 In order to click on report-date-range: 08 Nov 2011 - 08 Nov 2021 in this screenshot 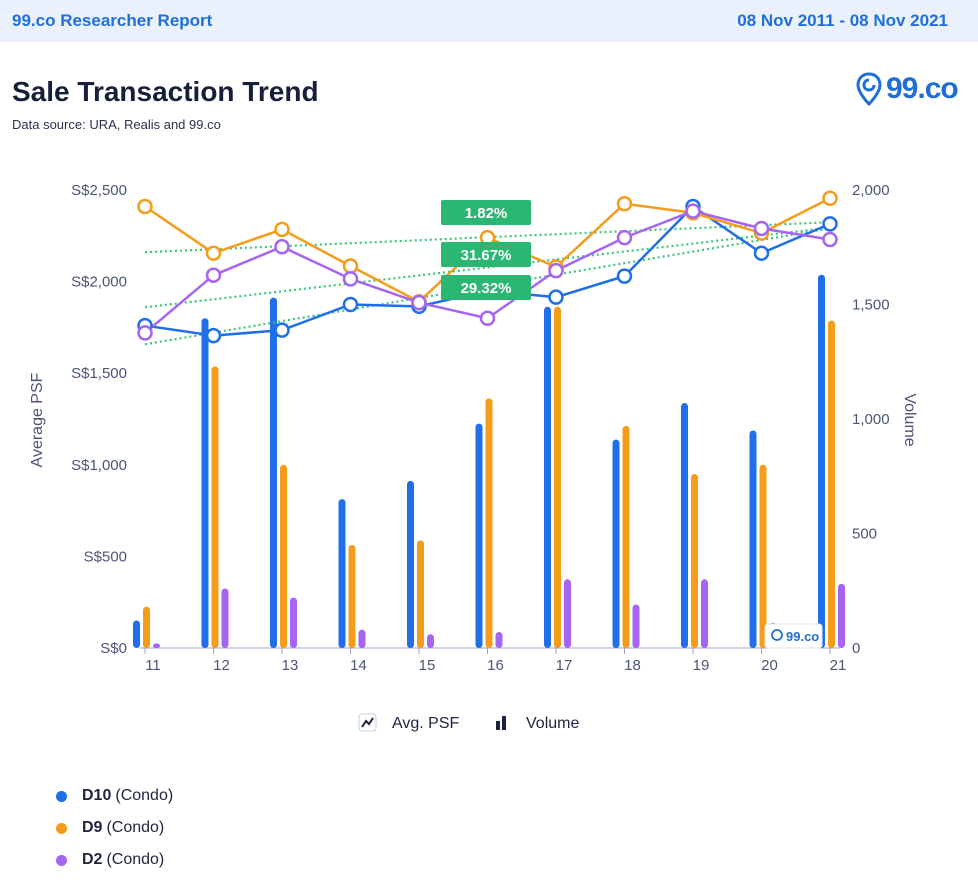, I will do `click(842, 20)`.